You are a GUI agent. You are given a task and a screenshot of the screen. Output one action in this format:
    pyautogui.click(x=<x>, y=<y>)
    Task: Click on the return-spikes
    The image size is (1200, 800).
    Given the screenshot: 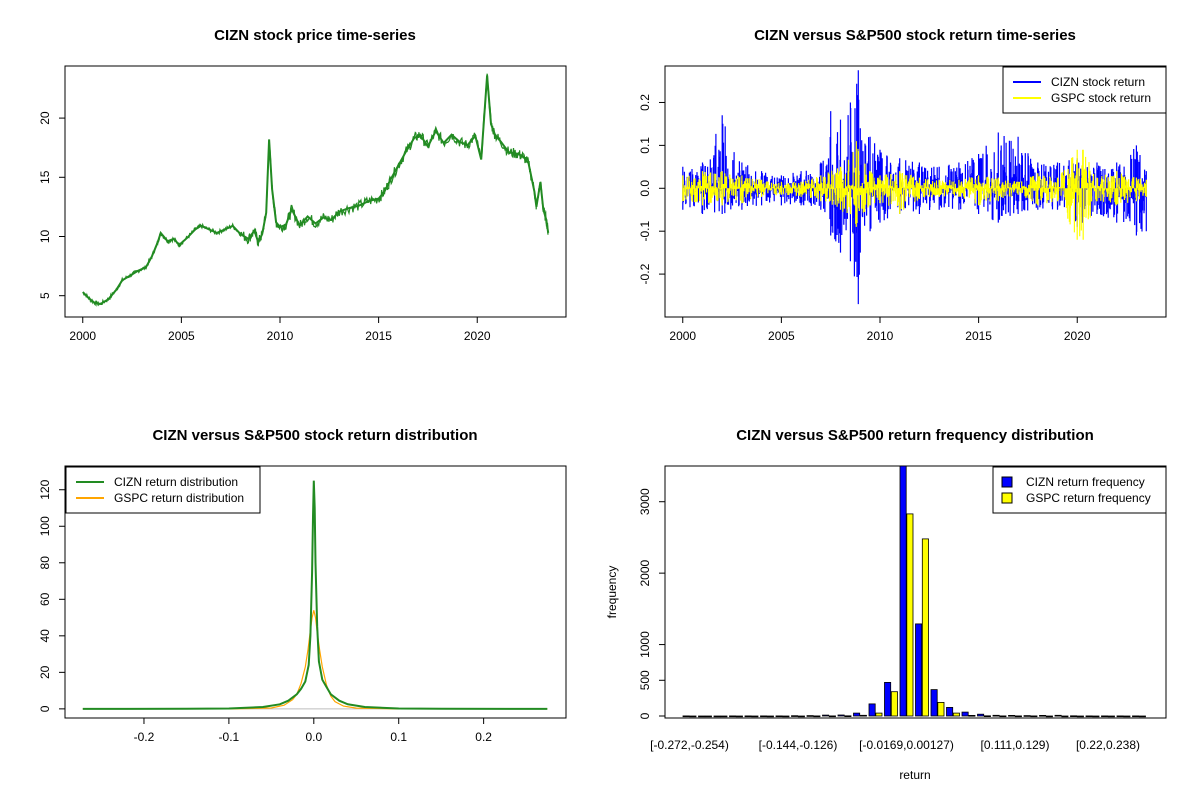 What is the action you would take?
    pyautogui.click(x=914, y=190)
    